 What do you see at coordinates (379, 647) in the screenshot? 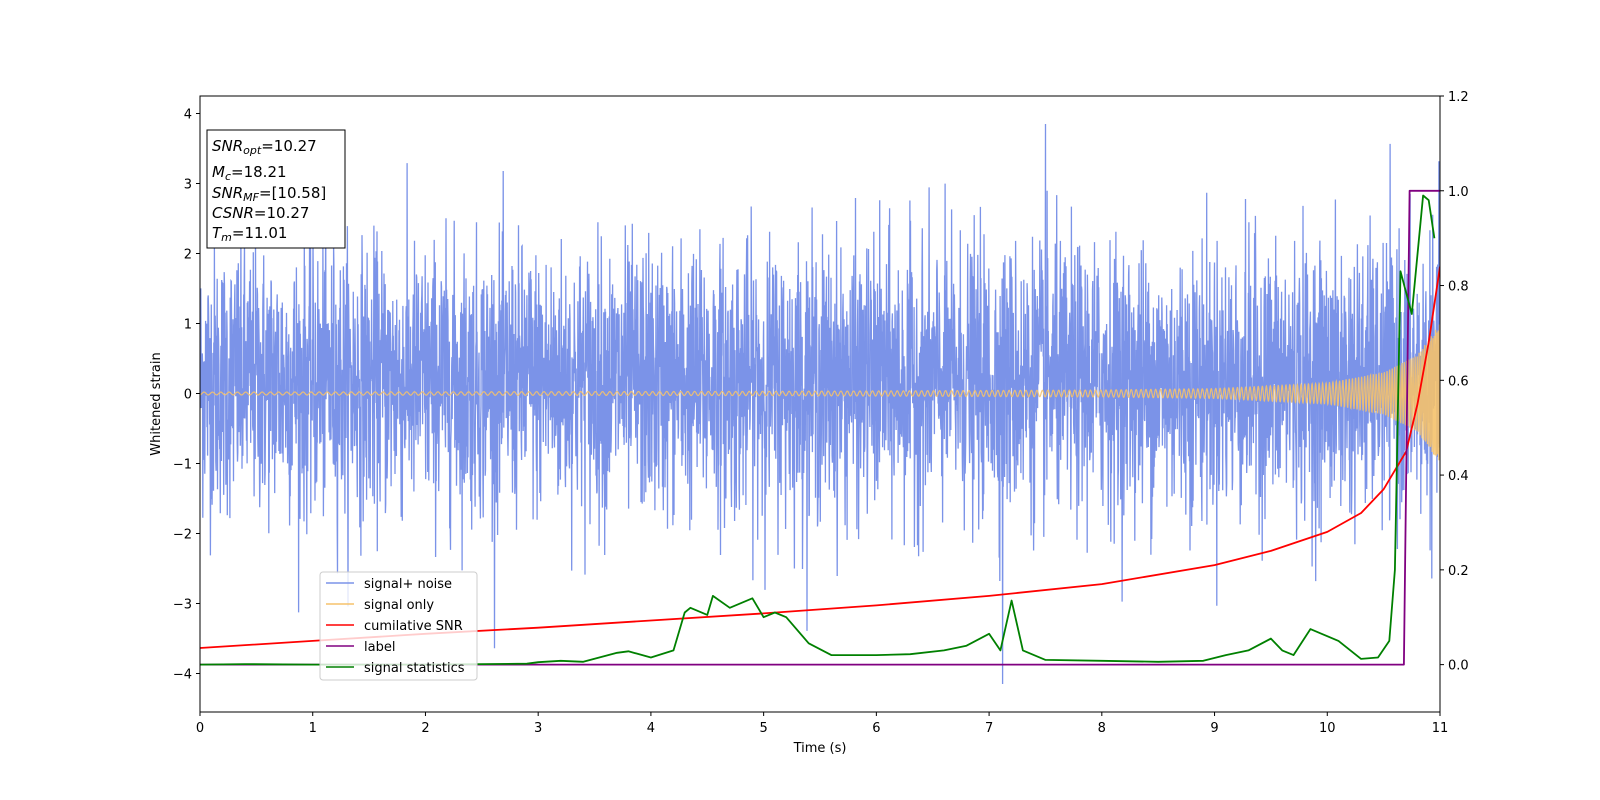
I see `legend-label-label: label` at bounding box center [379, 647].